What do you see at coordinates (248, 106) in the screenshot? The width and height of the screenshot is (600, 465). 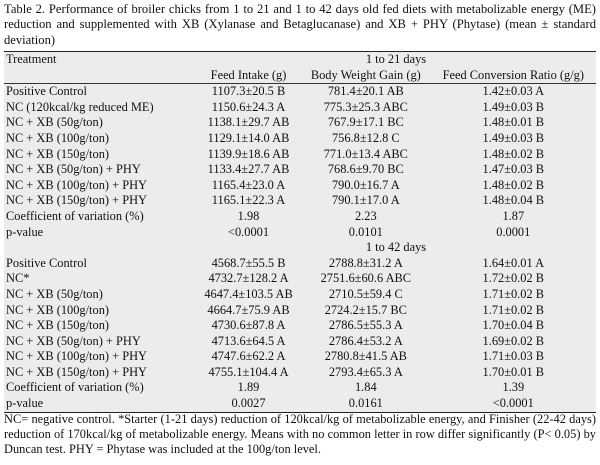 I see `feed-intake-cell: 1150.6±24.3 A` at bounding box center [248, 106].